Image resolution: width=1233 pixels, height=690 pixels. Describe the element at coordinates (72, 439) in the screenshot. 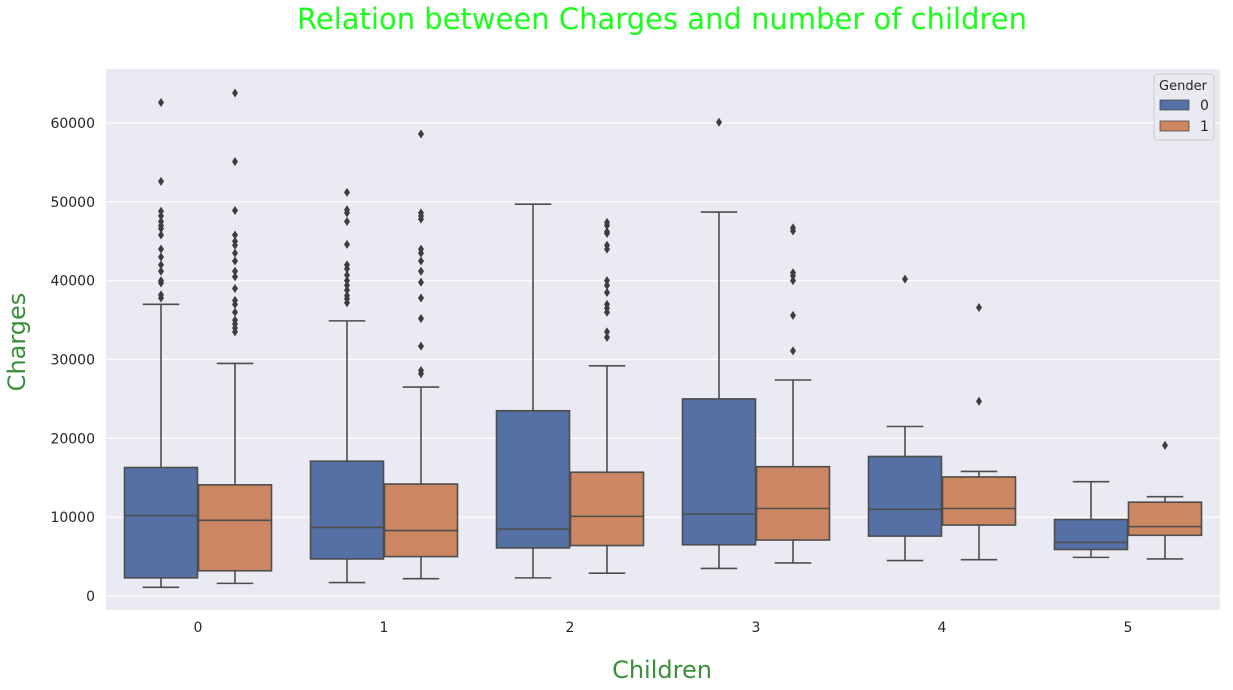

I see `y-tick-label-20000: 20000` at that location.